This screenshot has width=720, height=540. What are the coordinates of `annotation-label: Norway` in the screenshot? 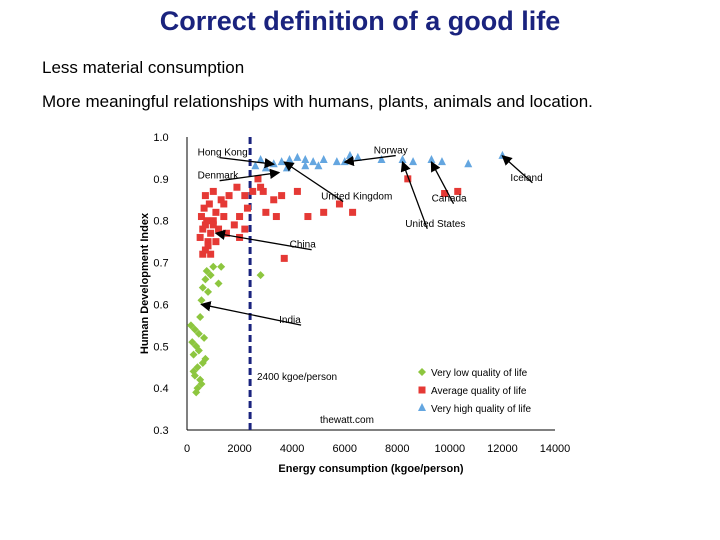 It's located at (391, 151).